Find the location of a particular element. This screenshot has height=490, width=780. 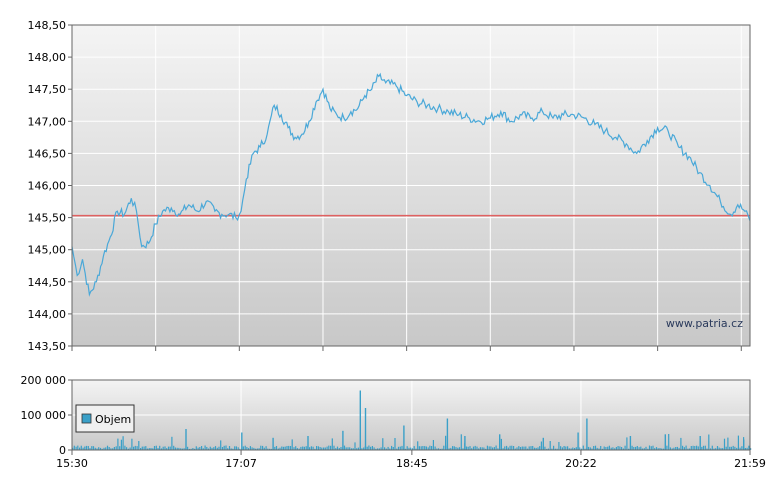

price-y-tick-label: 144,50 is located at coordinates (47, 282).